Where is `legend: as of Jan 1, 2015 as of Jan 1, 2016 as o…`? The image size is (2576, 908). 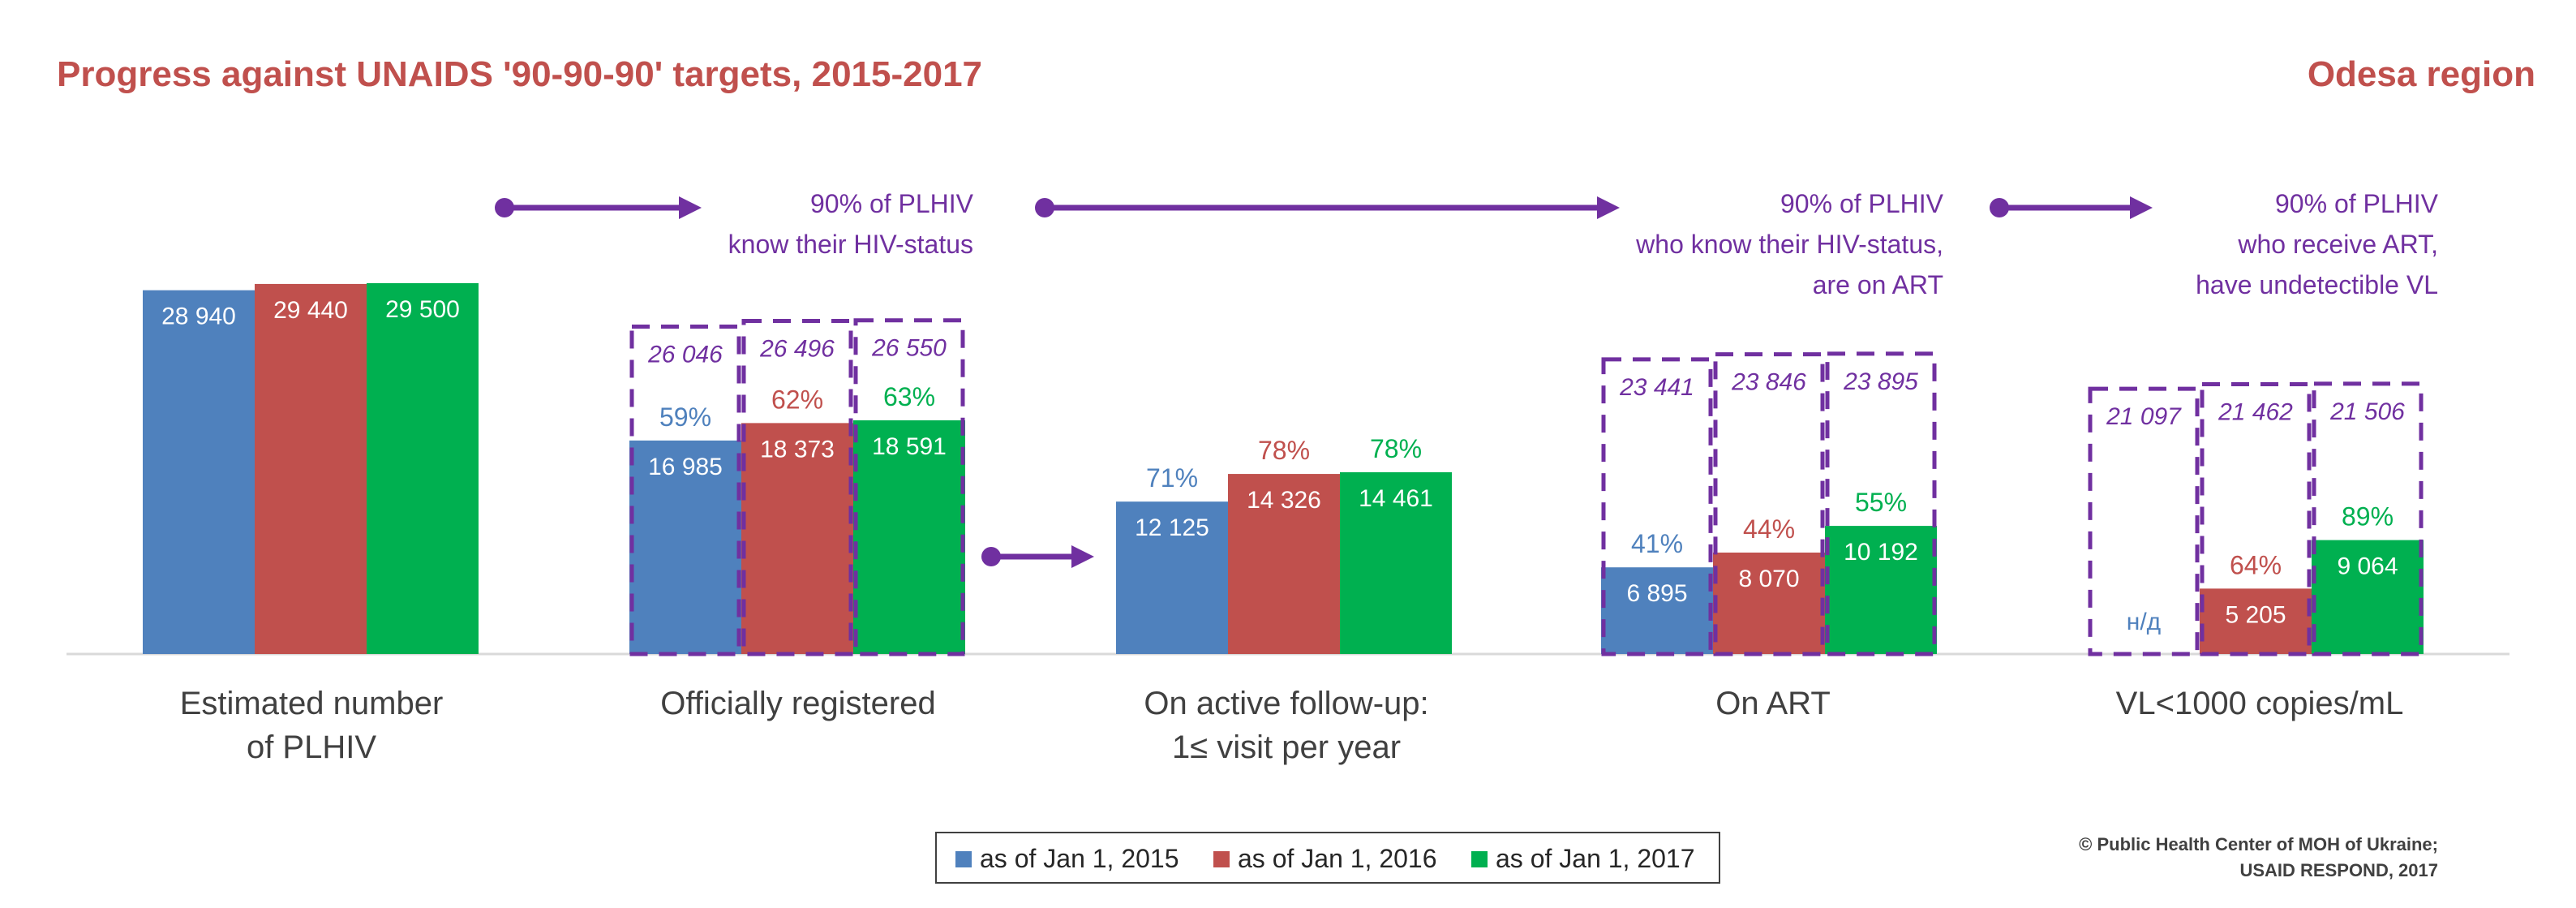
legend: as of Jan 1, 2015 as of Jan 1, 2016 as o… is located at coordinates (1327, 858).